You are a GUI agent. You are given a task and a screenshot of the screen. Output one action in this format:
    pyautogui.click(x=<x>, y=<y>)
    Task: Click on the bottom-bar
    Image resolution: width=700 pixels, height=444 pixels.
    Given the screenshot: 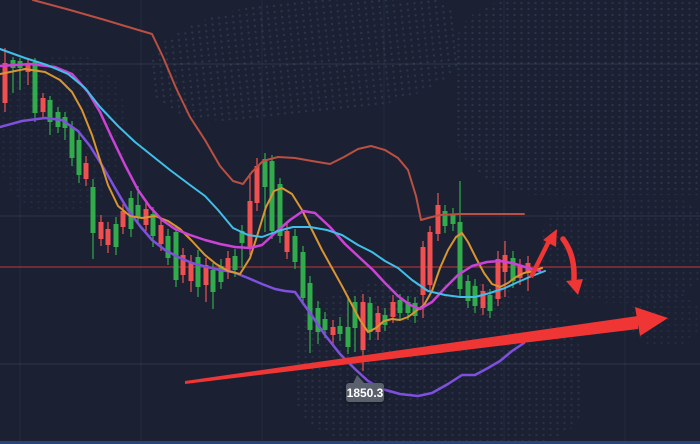 What is the action you would take?
    pyautogui.click(x=350, y=442)
    